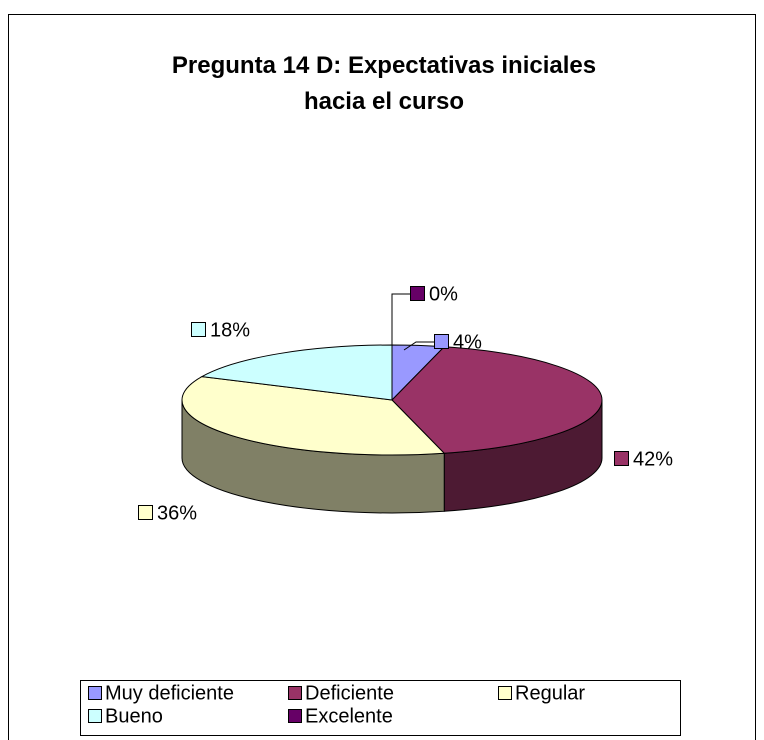 This screenshot has width=764, height=740. I want to click on legend-label: Muy deficiente, so click(169, 693).